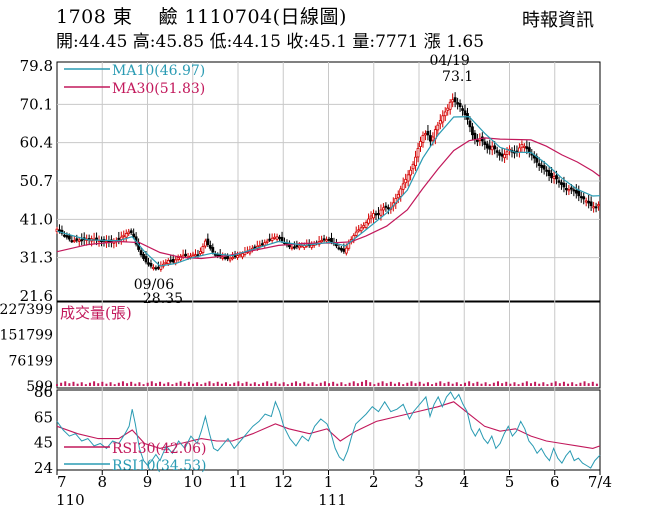 This screenshot has height=525, width=656. What do you see at coordinates (36, 143) in the screenshot?
I see `price-tick-label: 60.4` at bounding box center [36, 143].